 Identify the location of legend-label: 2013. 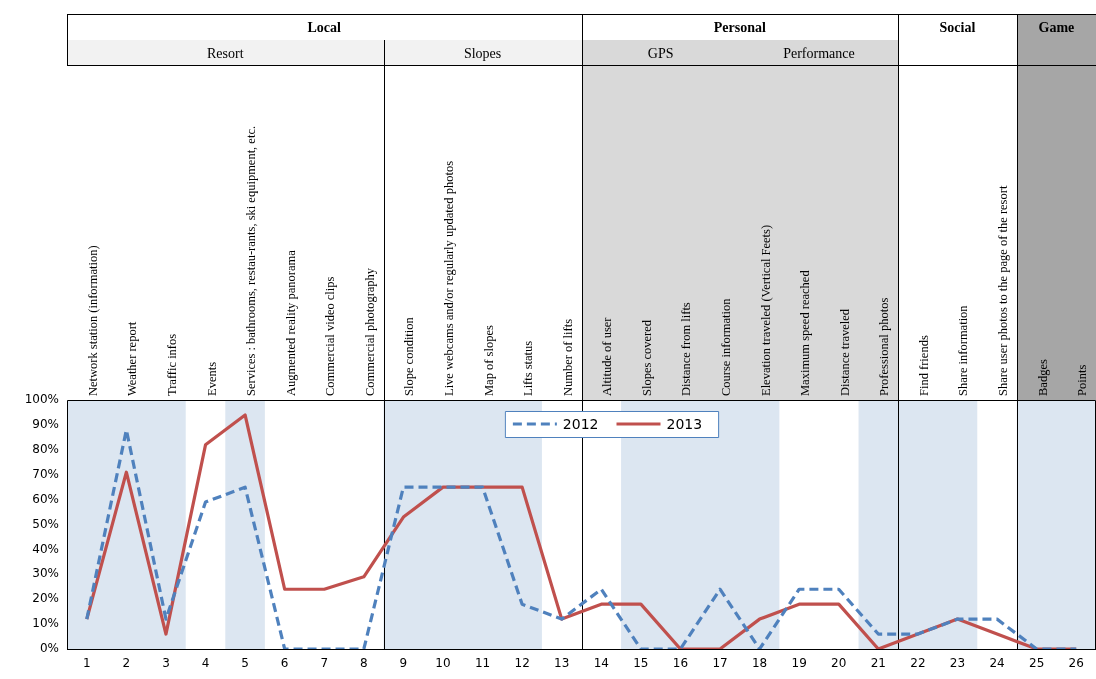
(684, 423).